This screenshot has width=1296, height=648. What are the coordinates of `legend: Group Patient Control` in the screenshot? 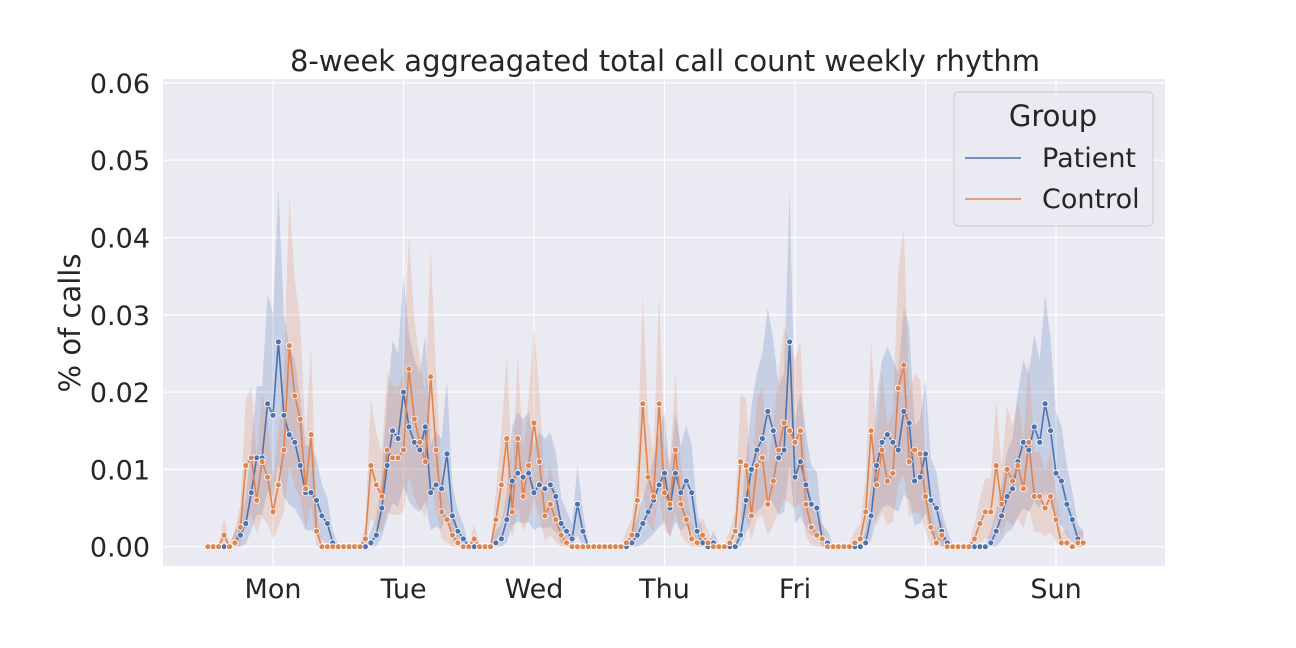 It's located at (1053, 159).